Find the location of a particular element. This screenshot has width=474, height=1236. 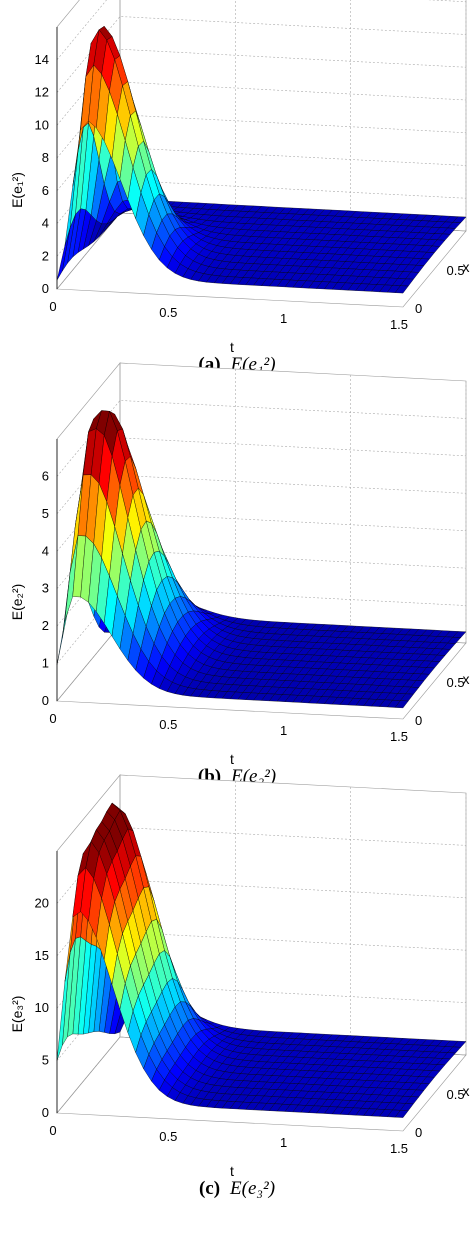

plot-0-z-tick-label: 0 is located at coordinates (45, 288).